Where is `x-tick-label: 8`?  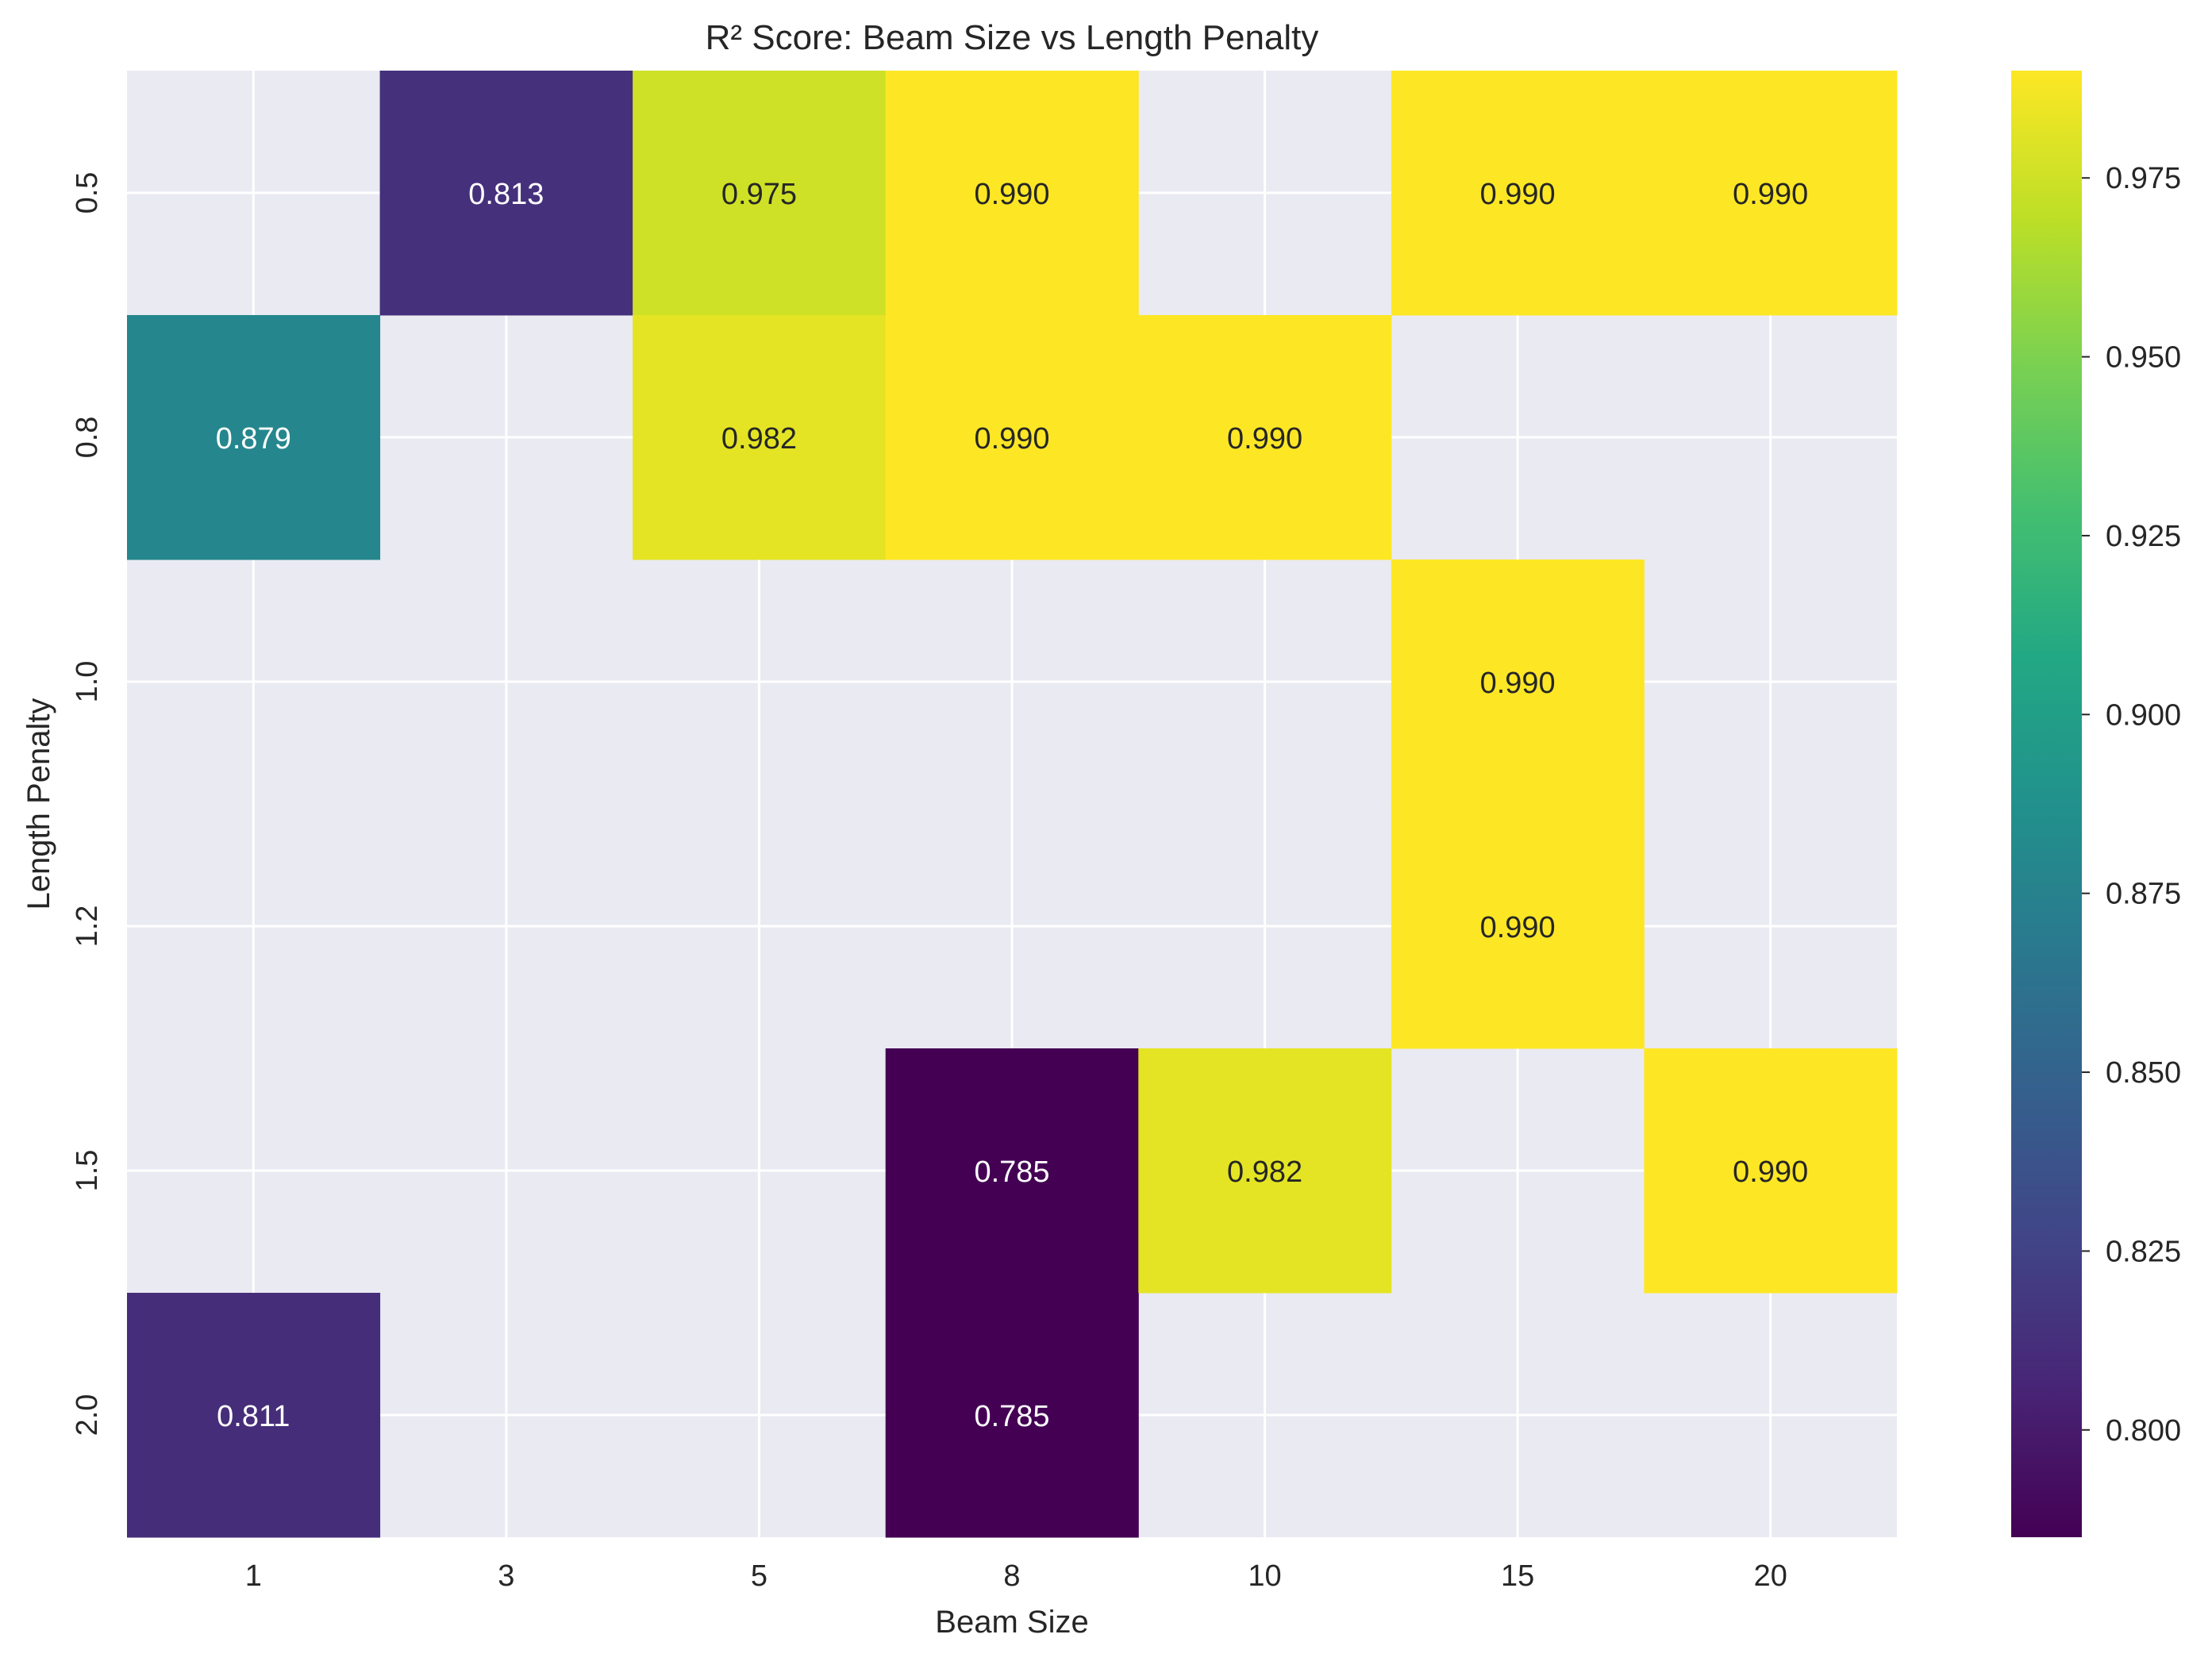
x-tick-label: 8 is located at coordinates (1011, 1576).